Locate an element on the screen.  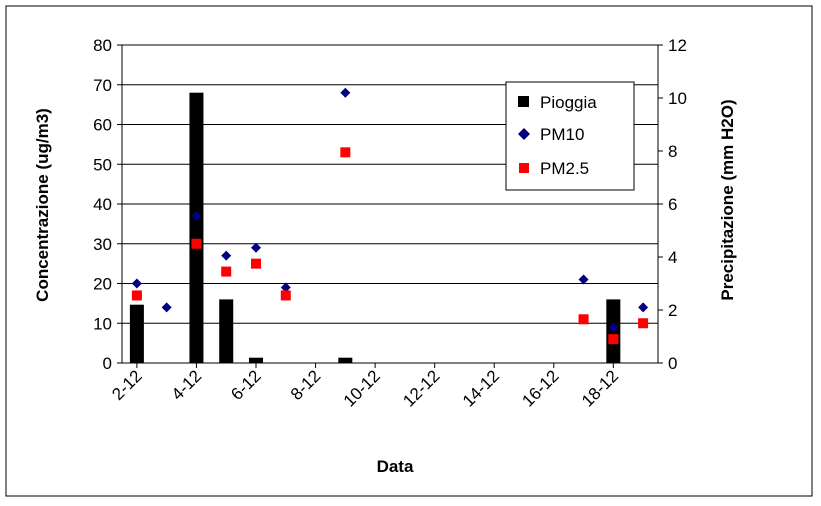
y-axis-left-title: Concentrazione (ug/m3) is located at coordinates (42, 205).